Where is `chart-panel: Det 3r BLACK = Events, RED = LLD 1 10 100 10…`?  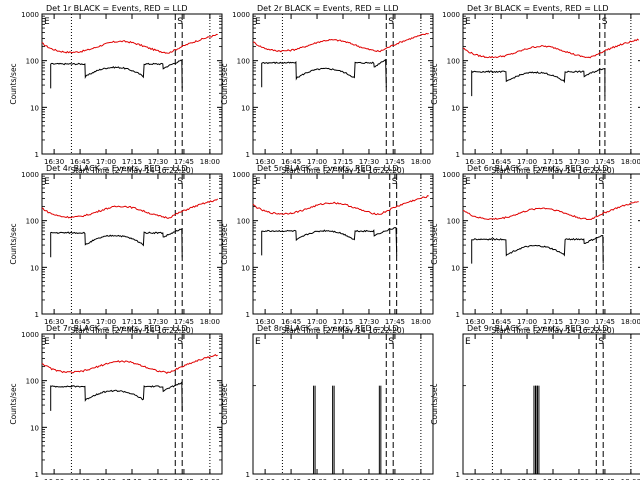
chart-panel: Det 3r BLACK = Events, RED = LLD 1 10 100 10… is located at coordinates (535, 89).